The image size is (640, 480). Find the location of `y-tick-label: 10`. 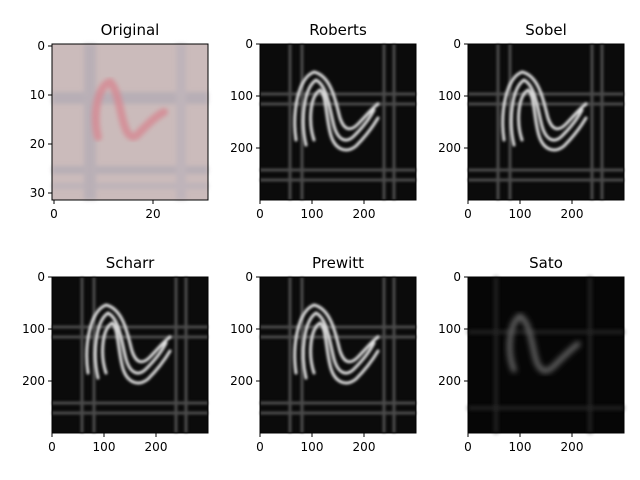

y-tick-label: 10 is located at coordinates (37, 95).